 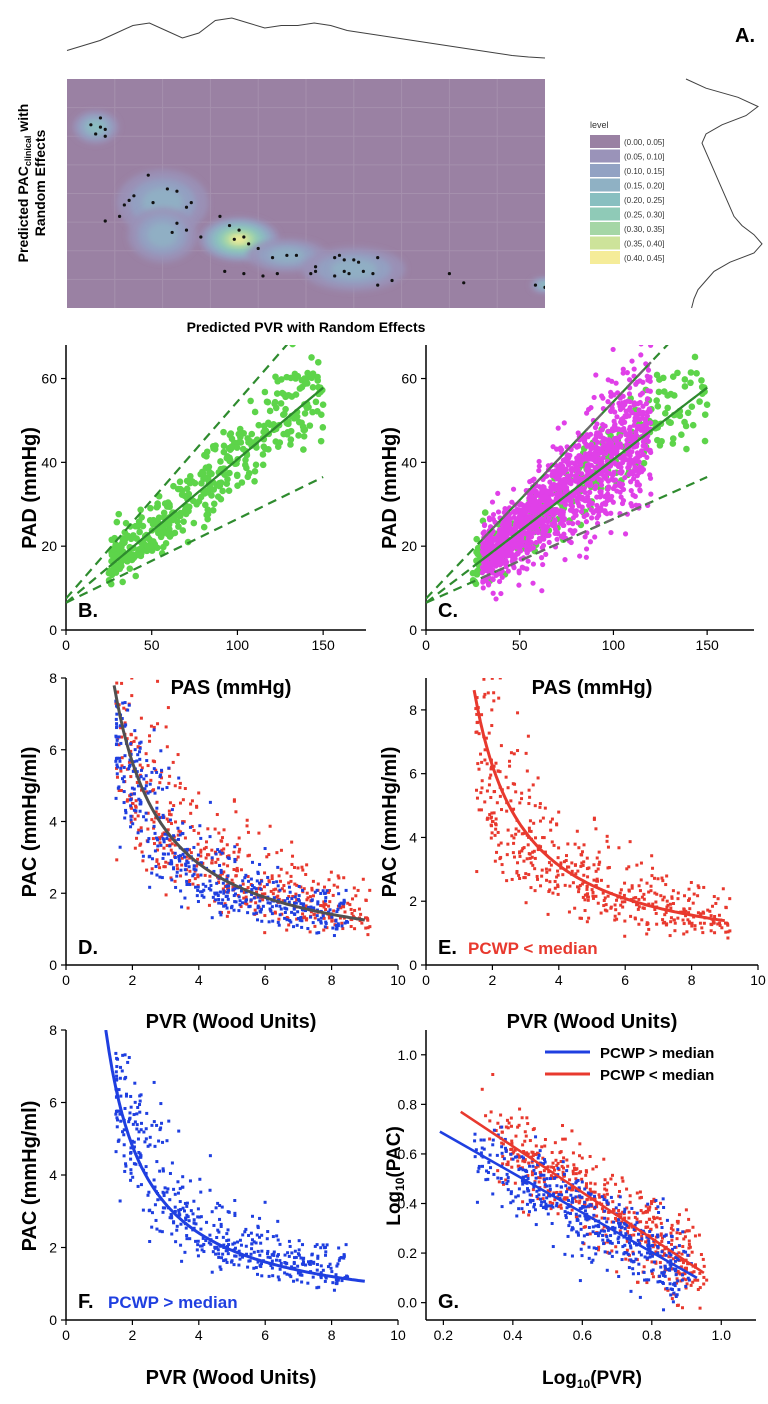 I want to click on legend-entry: (0.00, 0.05], so click(x=644, y=142).